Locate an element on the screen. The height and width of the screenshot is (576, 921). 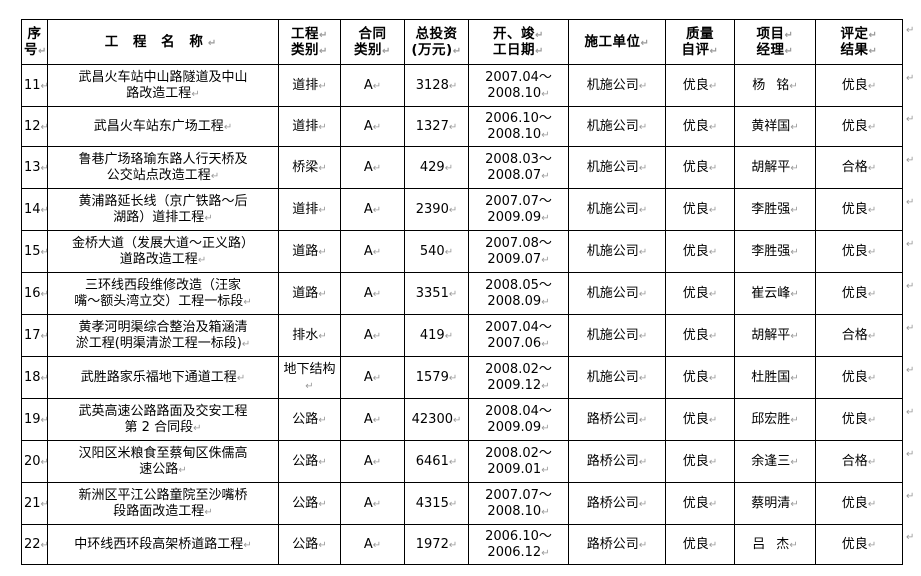
cell-evaluation-result: 合格↵ is located at coordinates (859, 461).